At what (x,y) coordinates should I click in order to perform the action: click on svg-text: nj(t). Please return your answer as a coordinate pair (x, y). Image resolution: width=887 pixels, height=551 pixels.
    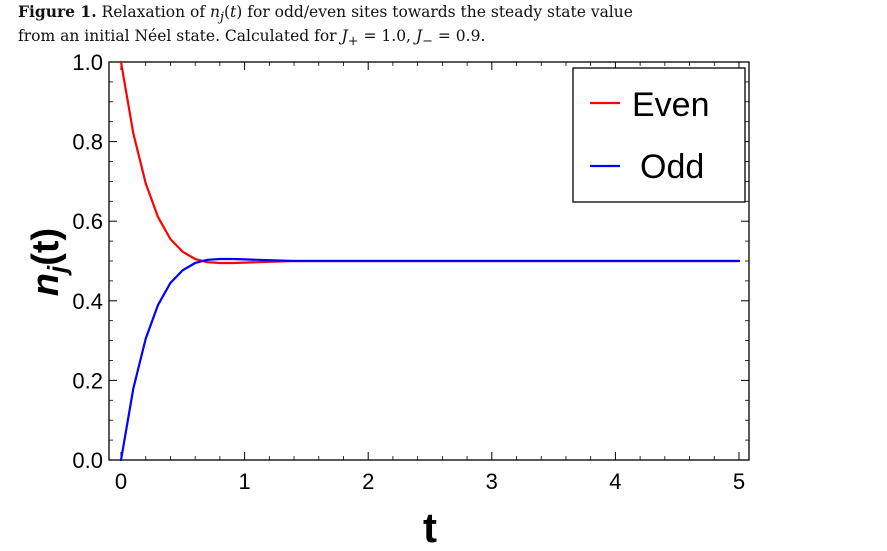
    Looking at the image, I should click on (48, 262).